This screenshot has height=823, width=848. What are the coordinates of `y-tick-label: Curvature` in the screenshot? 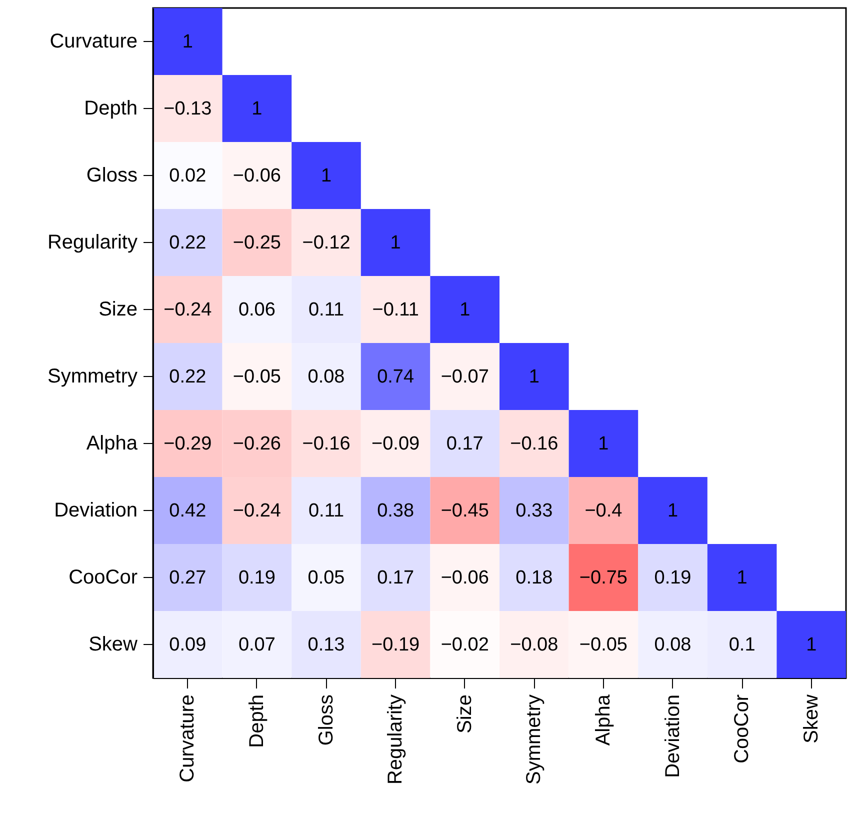 It's located at (94, 41).